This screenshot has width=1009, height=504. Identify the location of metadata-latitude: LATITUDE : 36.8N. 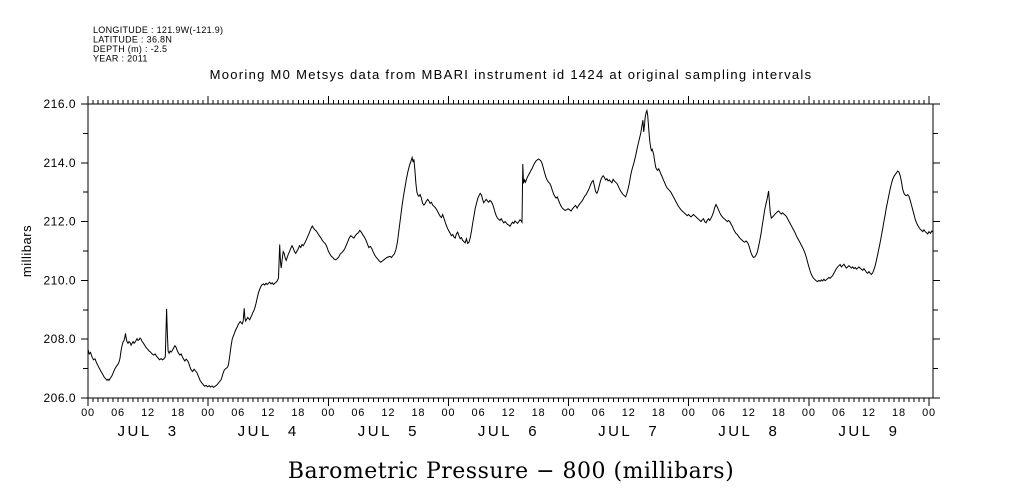
(132, 40).